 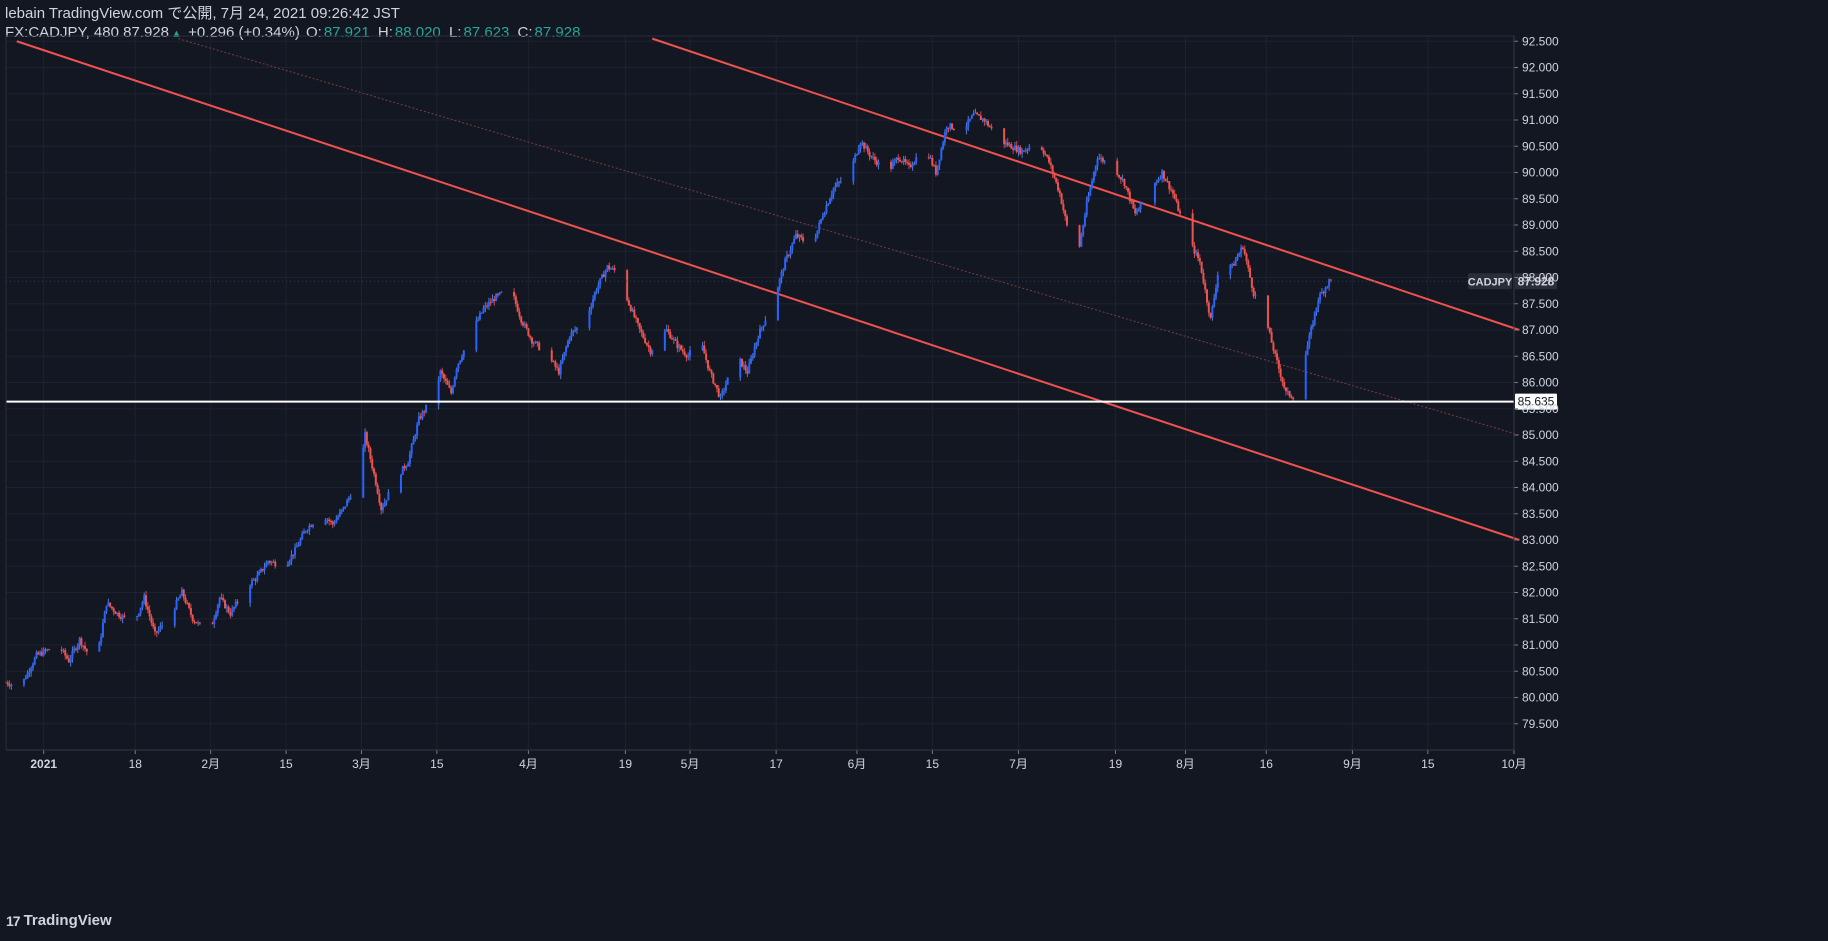 What do you see at coordinates (1540, 645) in the screenshot?
I see `y-tick-label: 81.000` at bounding box center [1540, 645].